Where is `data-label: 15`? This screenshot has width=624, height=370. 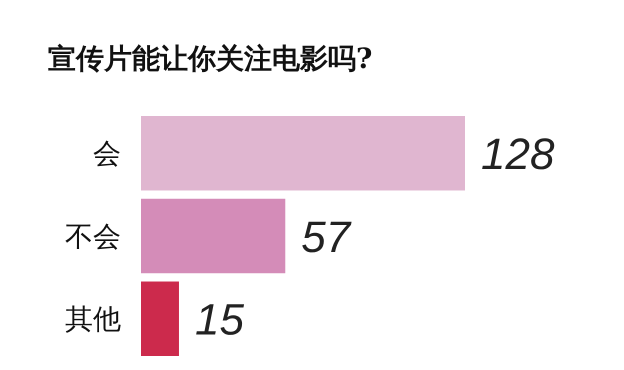
data-label: 15 is located at coordinates (219, 320).